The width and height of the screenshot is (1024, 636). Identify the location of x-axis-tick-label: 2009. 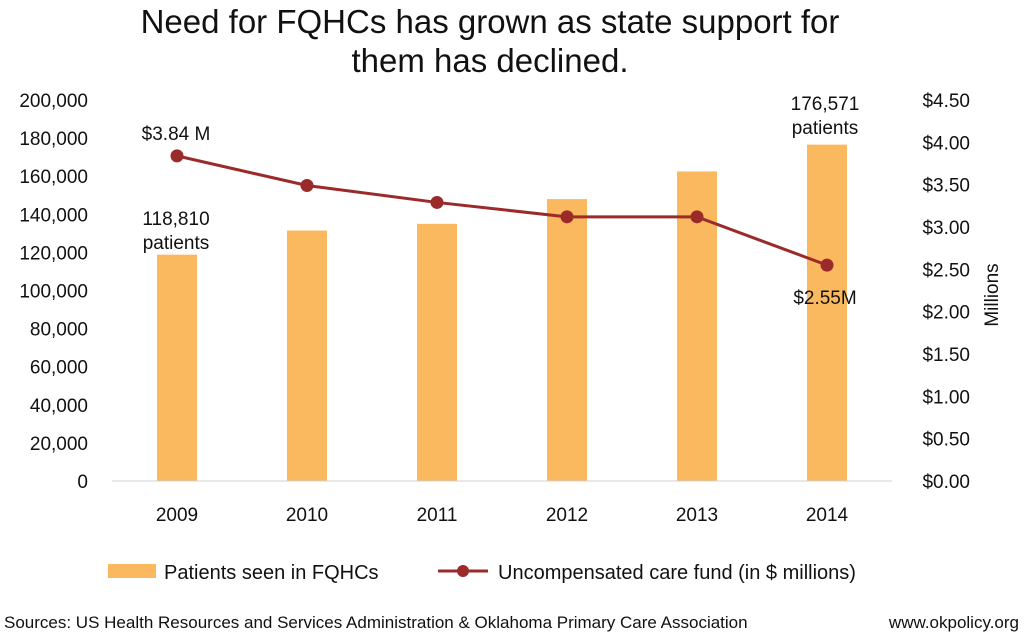
(177, 515).